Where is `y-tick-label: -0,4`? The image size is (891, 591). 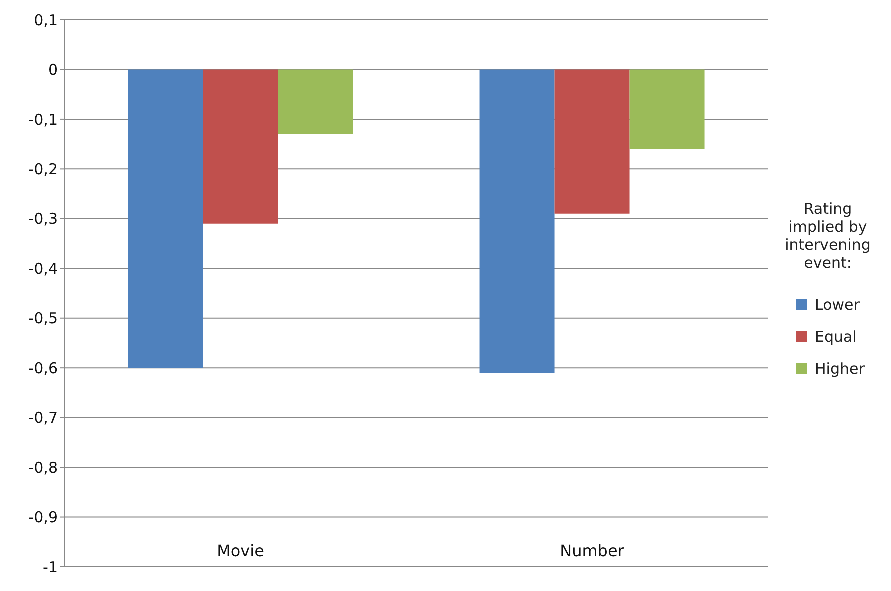
y-tick-label: -0,4 is located at coordinates (43, 269).